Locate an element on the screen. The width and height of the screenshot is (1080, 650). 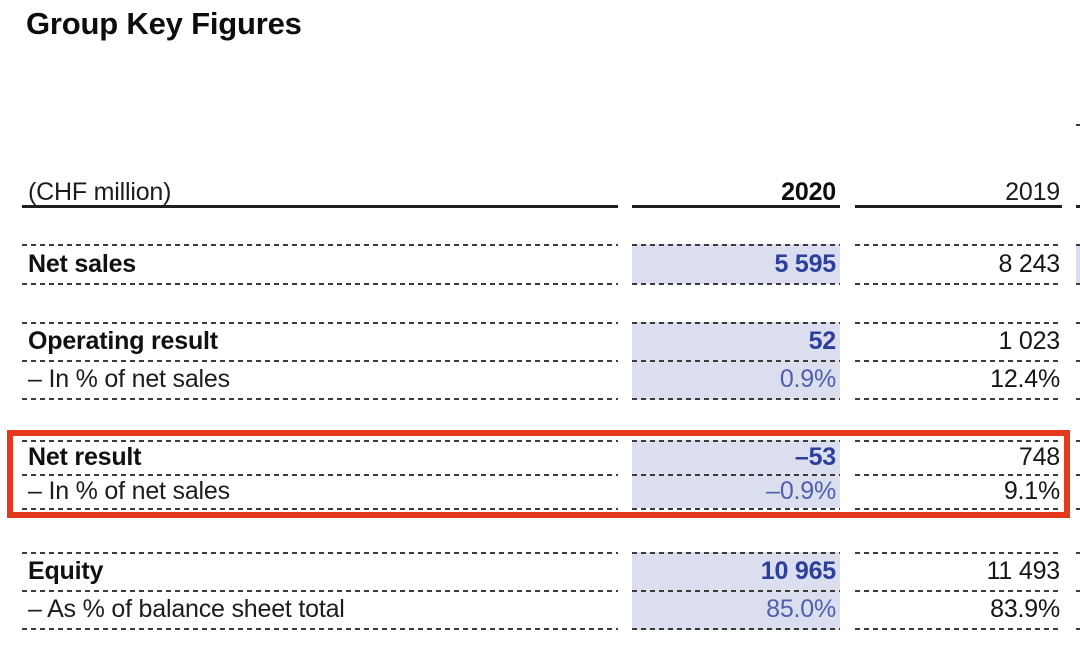
value-2020: 10 965 is located at coordinates (798, 570).